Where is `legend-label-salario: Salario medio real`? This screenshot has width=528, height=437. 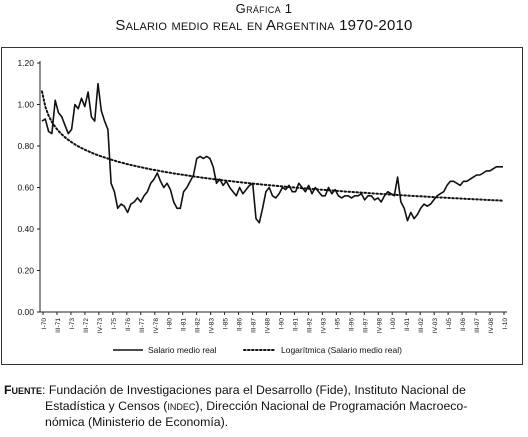
legend-label-salario: Salario medio real is located at coordinates (182, 350).